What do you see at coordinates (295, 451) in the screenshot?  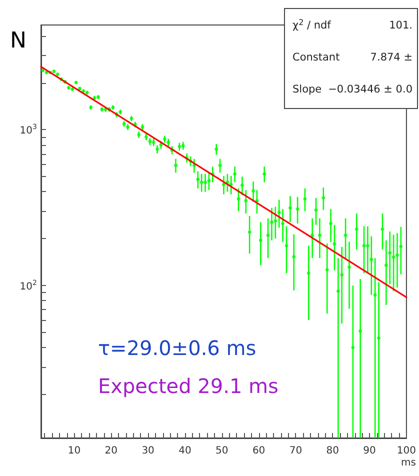 I see `x-tick-label: 70` at bounding box center [295, 451].